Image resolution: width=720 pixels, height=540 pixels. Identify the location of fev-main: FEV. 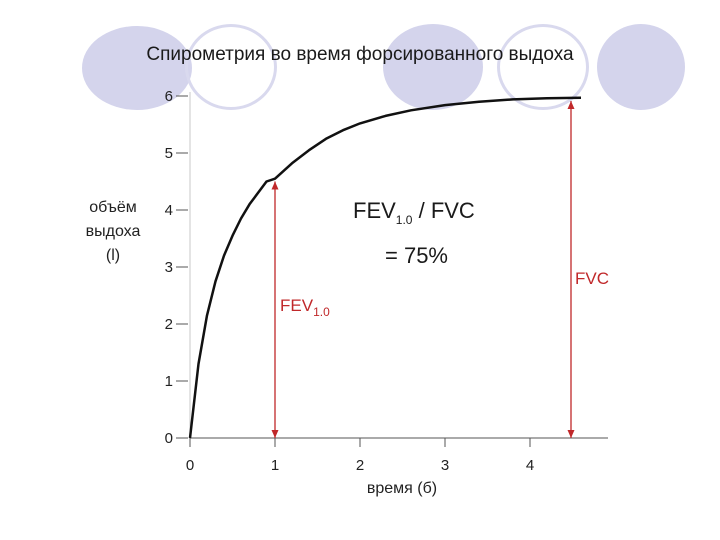
(297, 305).